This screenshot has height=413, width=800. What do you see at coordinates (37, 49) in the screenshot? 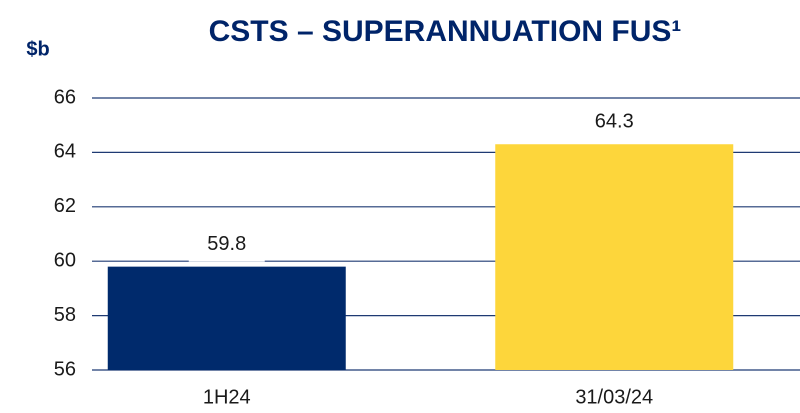
I see `y-axis-label: $b` at bounding box center [37, 49].